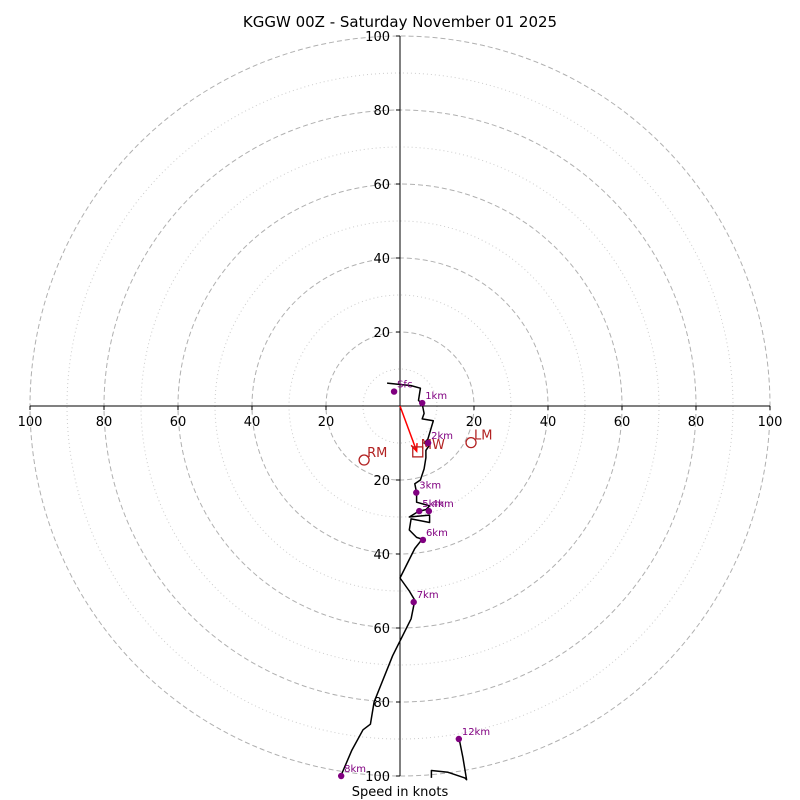 The width and height of the screenshot is (800, 800). Describe the element at coordinates (408, 428) in the screenshot. I see `shear-arrow-line` at that location.